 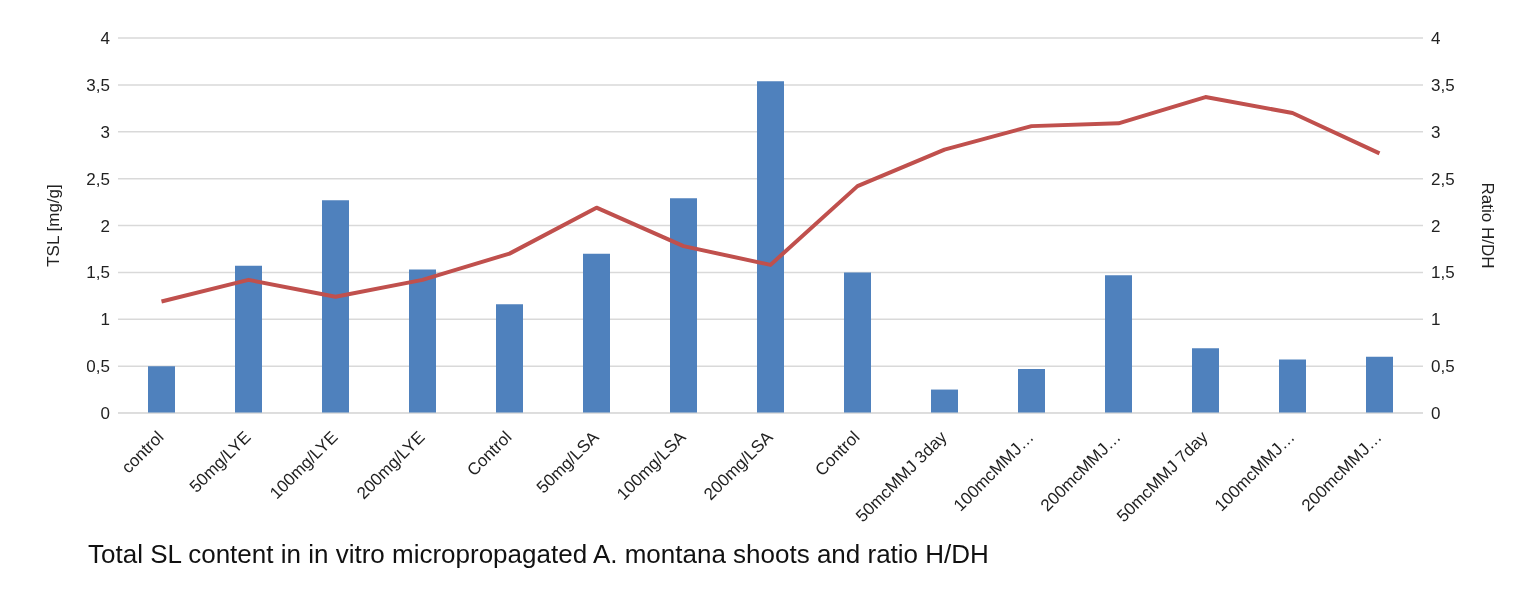 What do you see at coordinates (1443, 85) in the screenshot?
I see `y2-tick-label: 3,5` at bounding box center [1443, 85].